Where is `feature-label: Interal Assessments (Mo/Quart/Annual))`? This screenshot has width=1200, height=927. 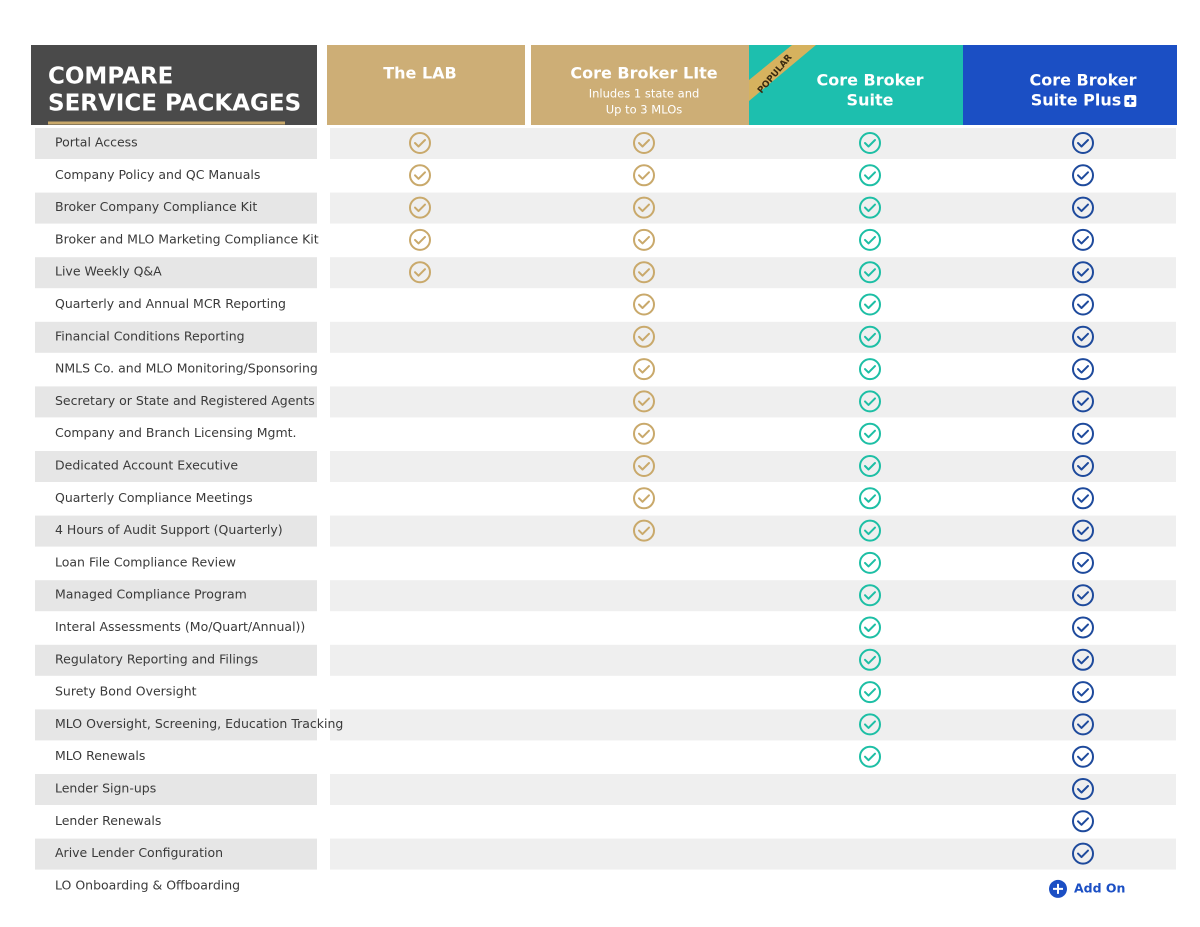
feature-label: Interal Assessments (Mo/Quart/Annual)) is located at coordinates (180, 626).